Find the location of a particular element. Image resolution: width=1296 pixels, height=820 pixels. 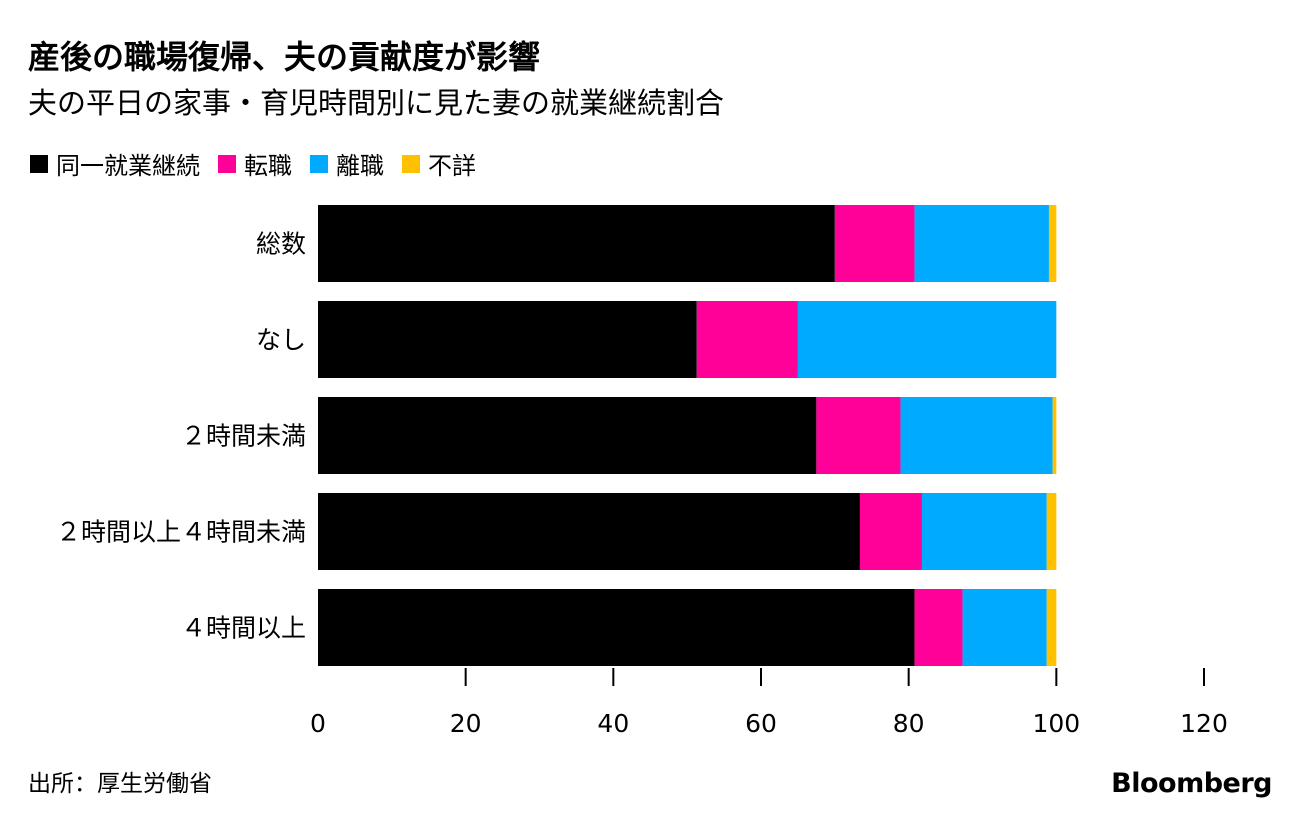

bar-segment-series2-row1 is located at coordinates (927, 339).